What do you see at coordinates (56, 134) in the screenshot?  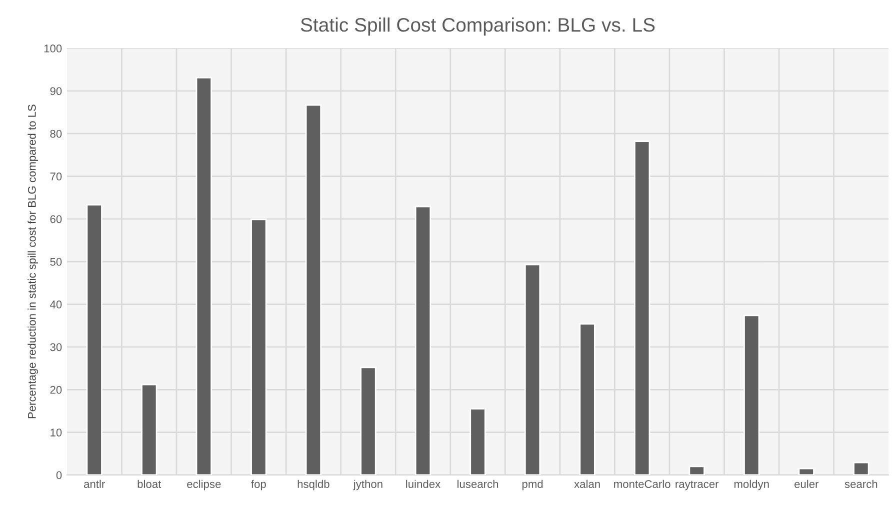 I see `y-tick-label: 80` at bounding box center [56, 134].